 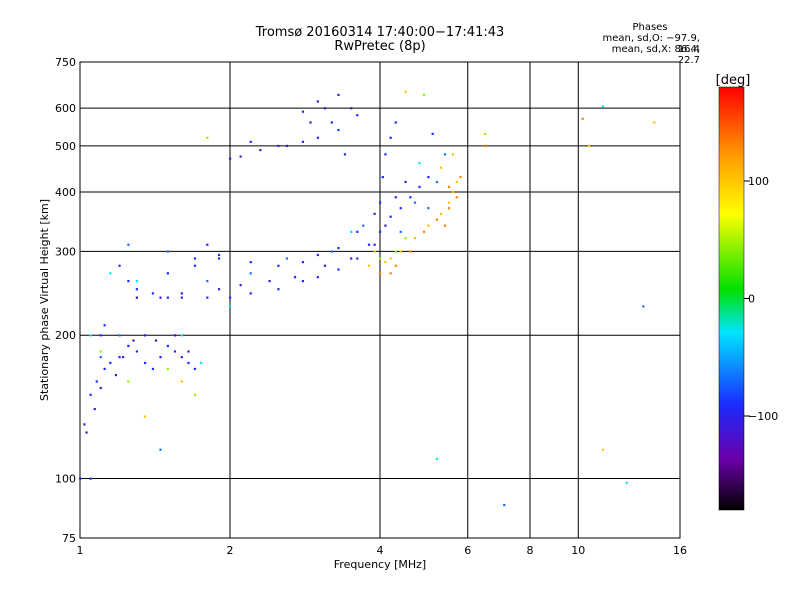 What do you see at coordinates (578, 550) in the screenshot?
I see `x-tick-label: 10` at bounding box center [578, 550].